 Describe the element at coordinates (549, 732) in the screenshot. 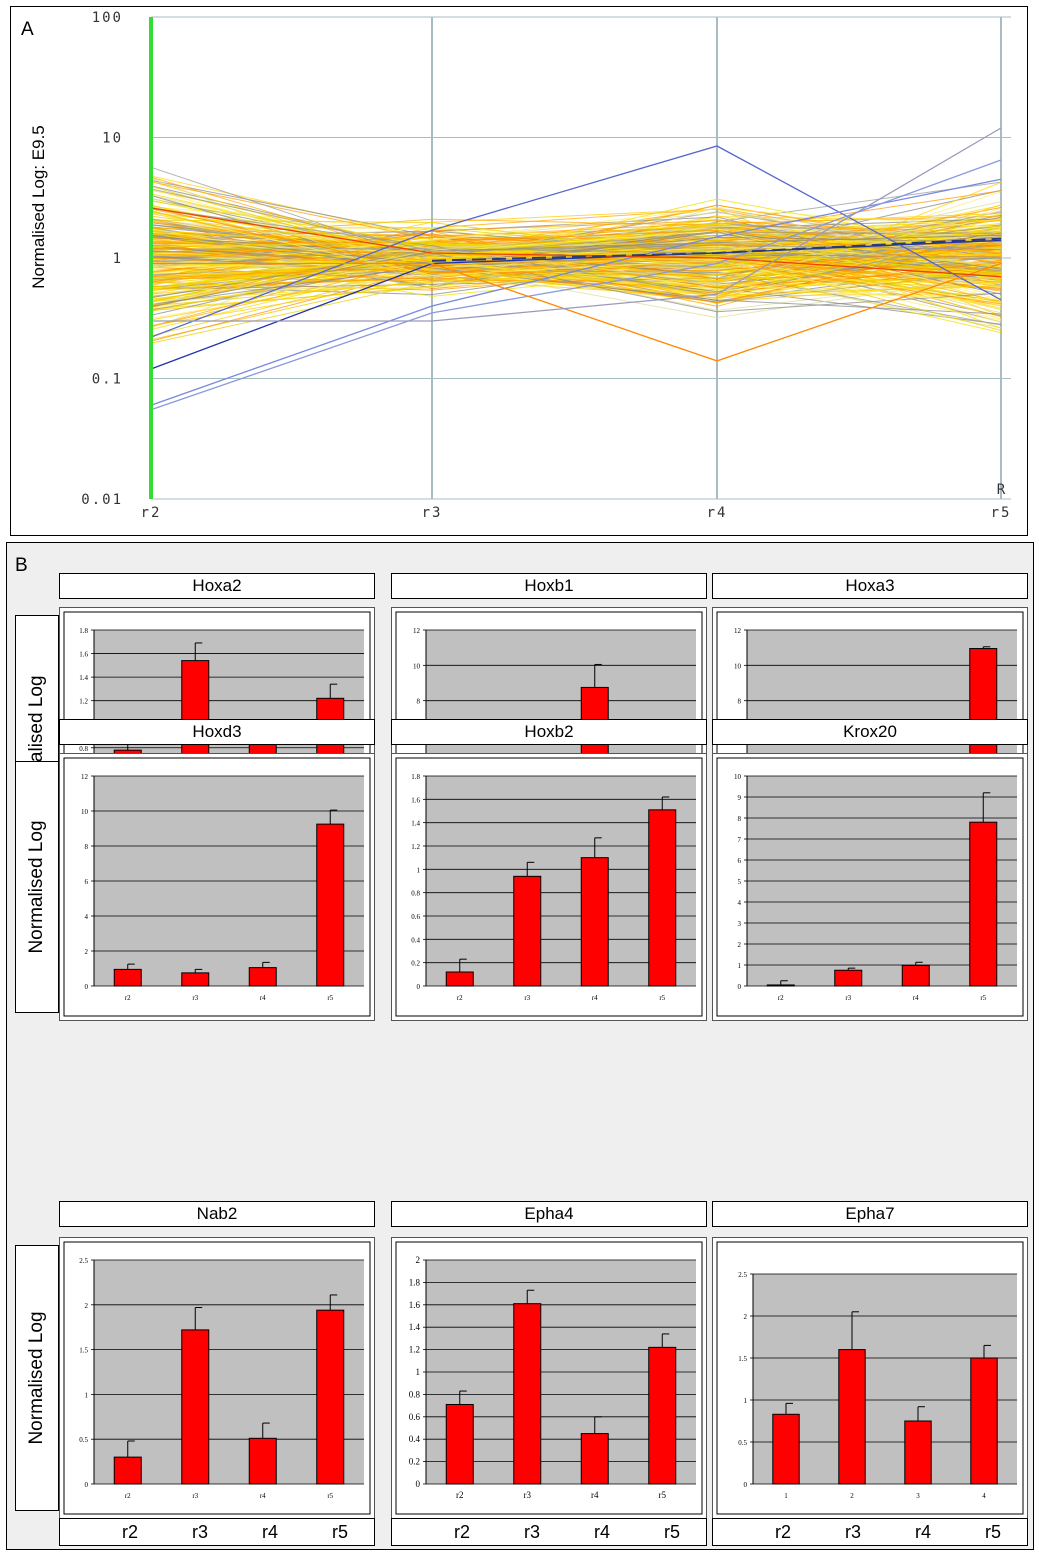

I see `chart-title: Hoxb2` at that location.